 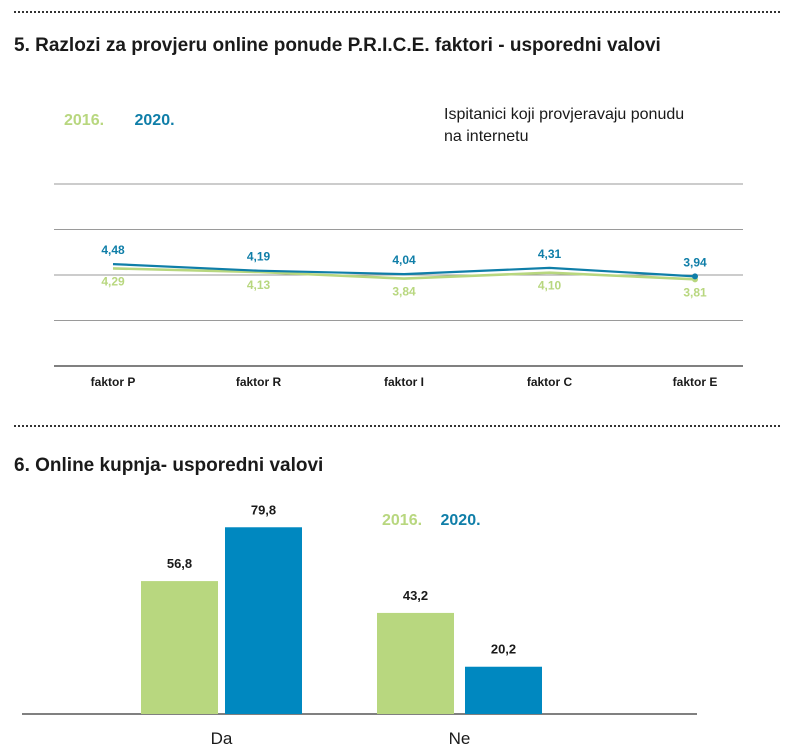 What do you see at coordinates (179, 563) in the screenshot?
I see `data-label: 56,8` at bounding box center [179, 563].